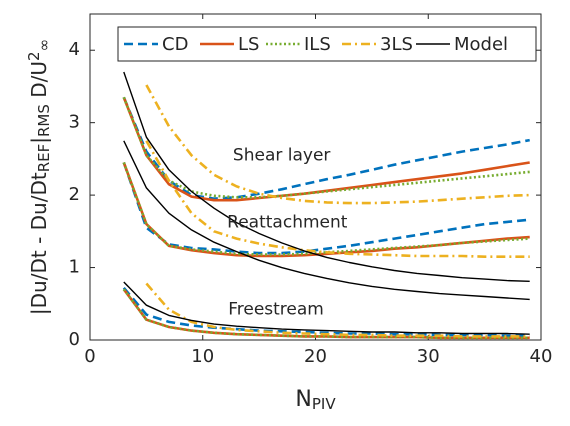 The height and width of the screenshot is (426, 570). I want to click on y-axis-label-part: D/U, so click(39, 82).